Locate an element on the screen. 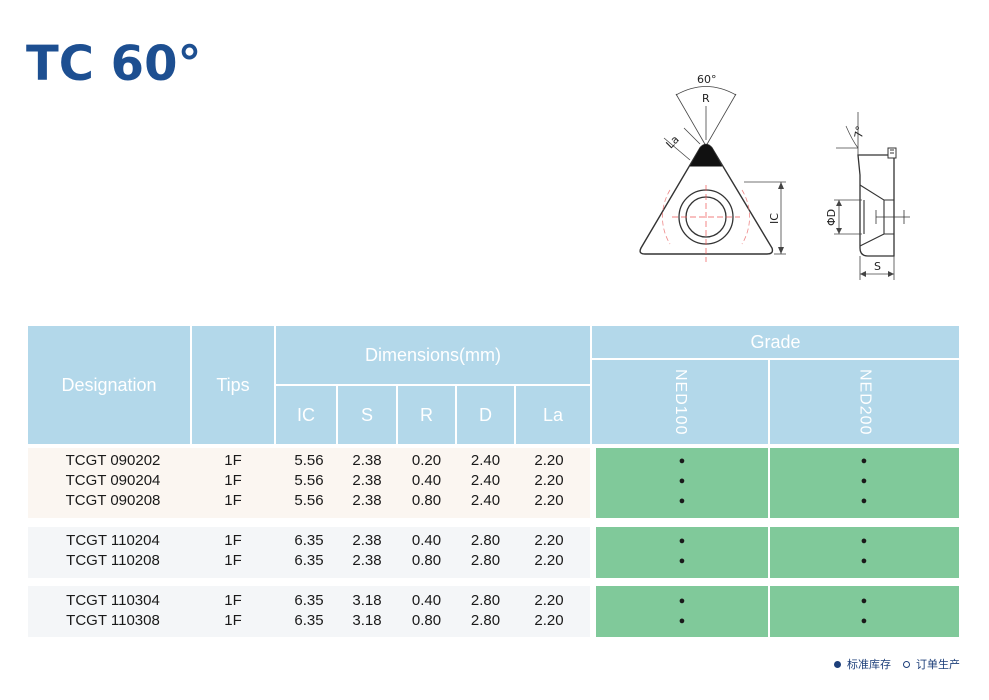  header-dimensions: Dimensions(mm) is located at coordinates (433, 355).